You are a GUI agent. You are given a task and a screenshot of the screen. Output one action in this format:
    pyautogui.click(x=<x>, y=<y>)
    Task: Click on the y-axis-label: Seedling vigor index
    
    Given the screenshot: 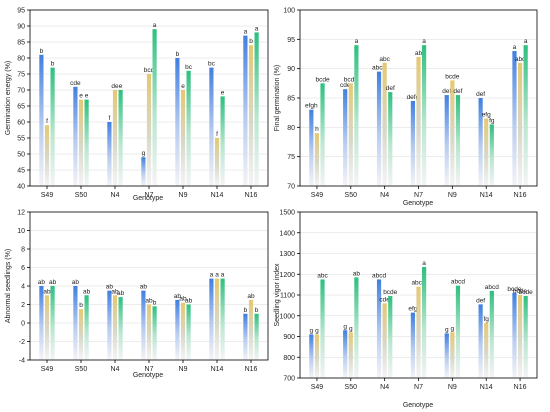 What is the action you would take?
    pyautogui.click(x=277, y=295)
    